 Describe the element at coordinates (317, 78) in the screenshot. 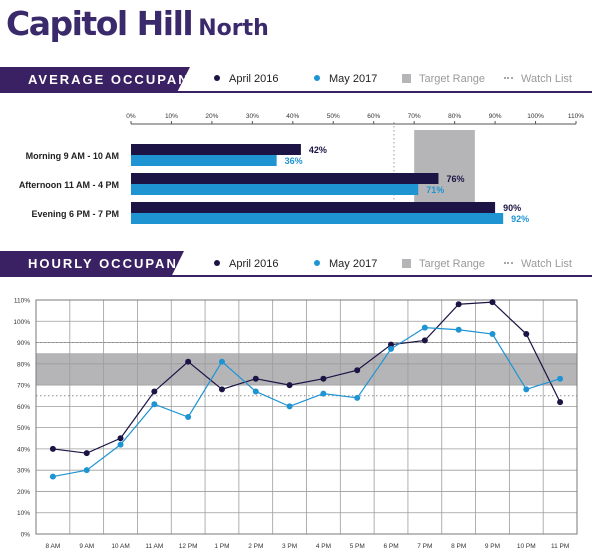

I see `legend-dot-may` at that location.